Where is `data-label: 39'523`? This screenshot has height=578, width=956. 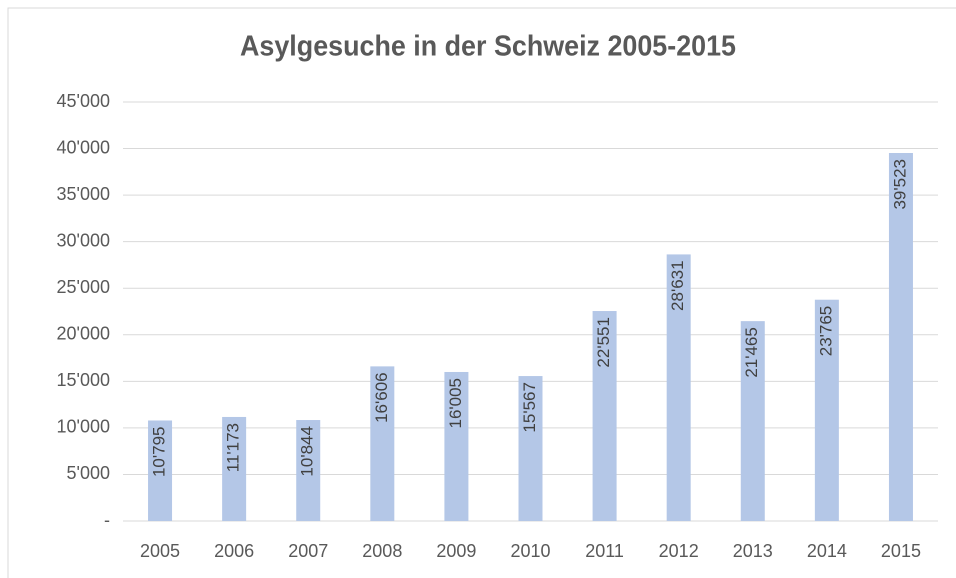 data-label: 39'523 is located at coordinates (899, 184).